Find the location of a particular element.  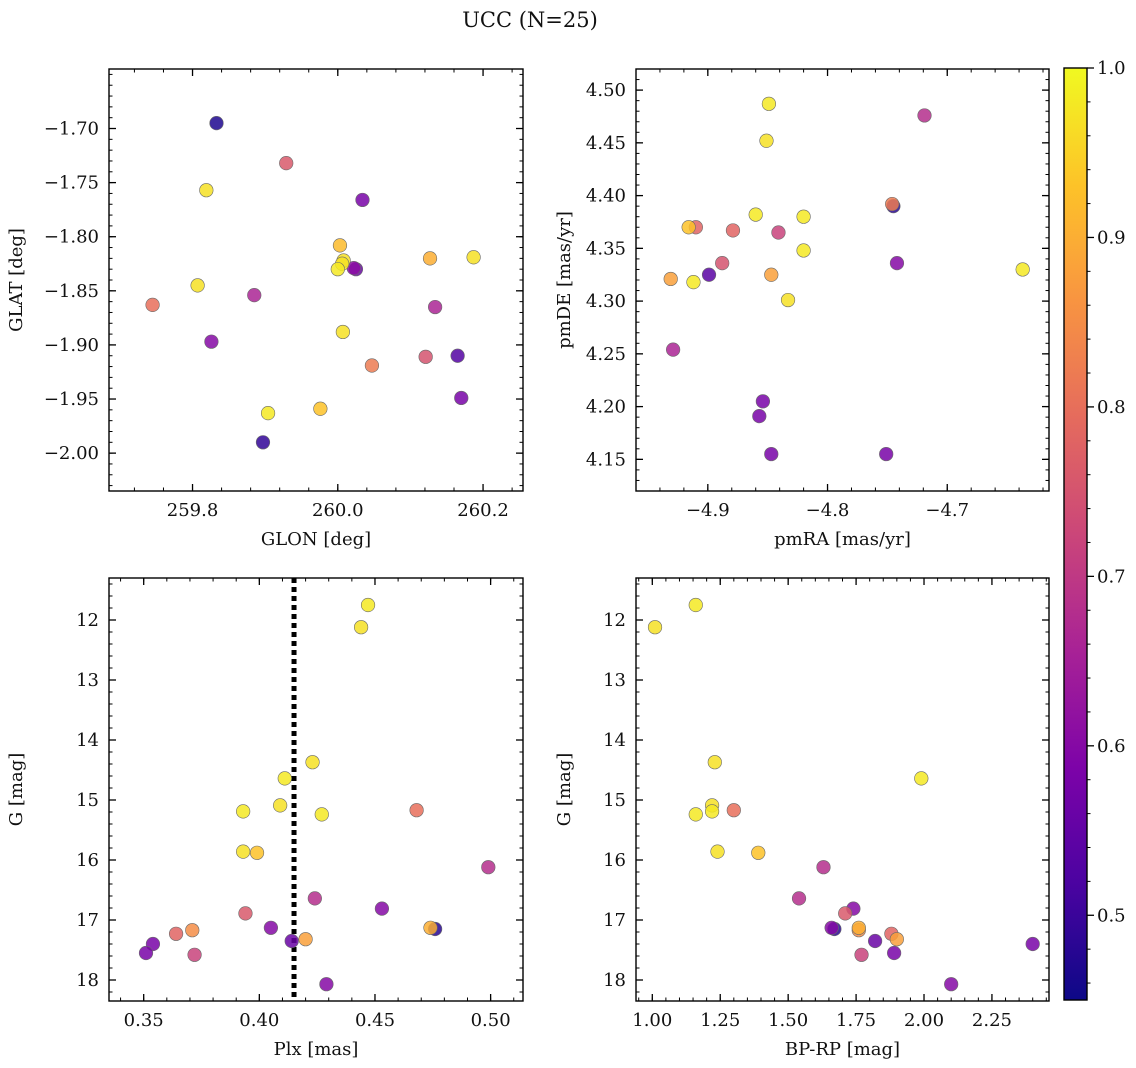

y-tick-label: 4.25 is located at coordinates (606, 354).